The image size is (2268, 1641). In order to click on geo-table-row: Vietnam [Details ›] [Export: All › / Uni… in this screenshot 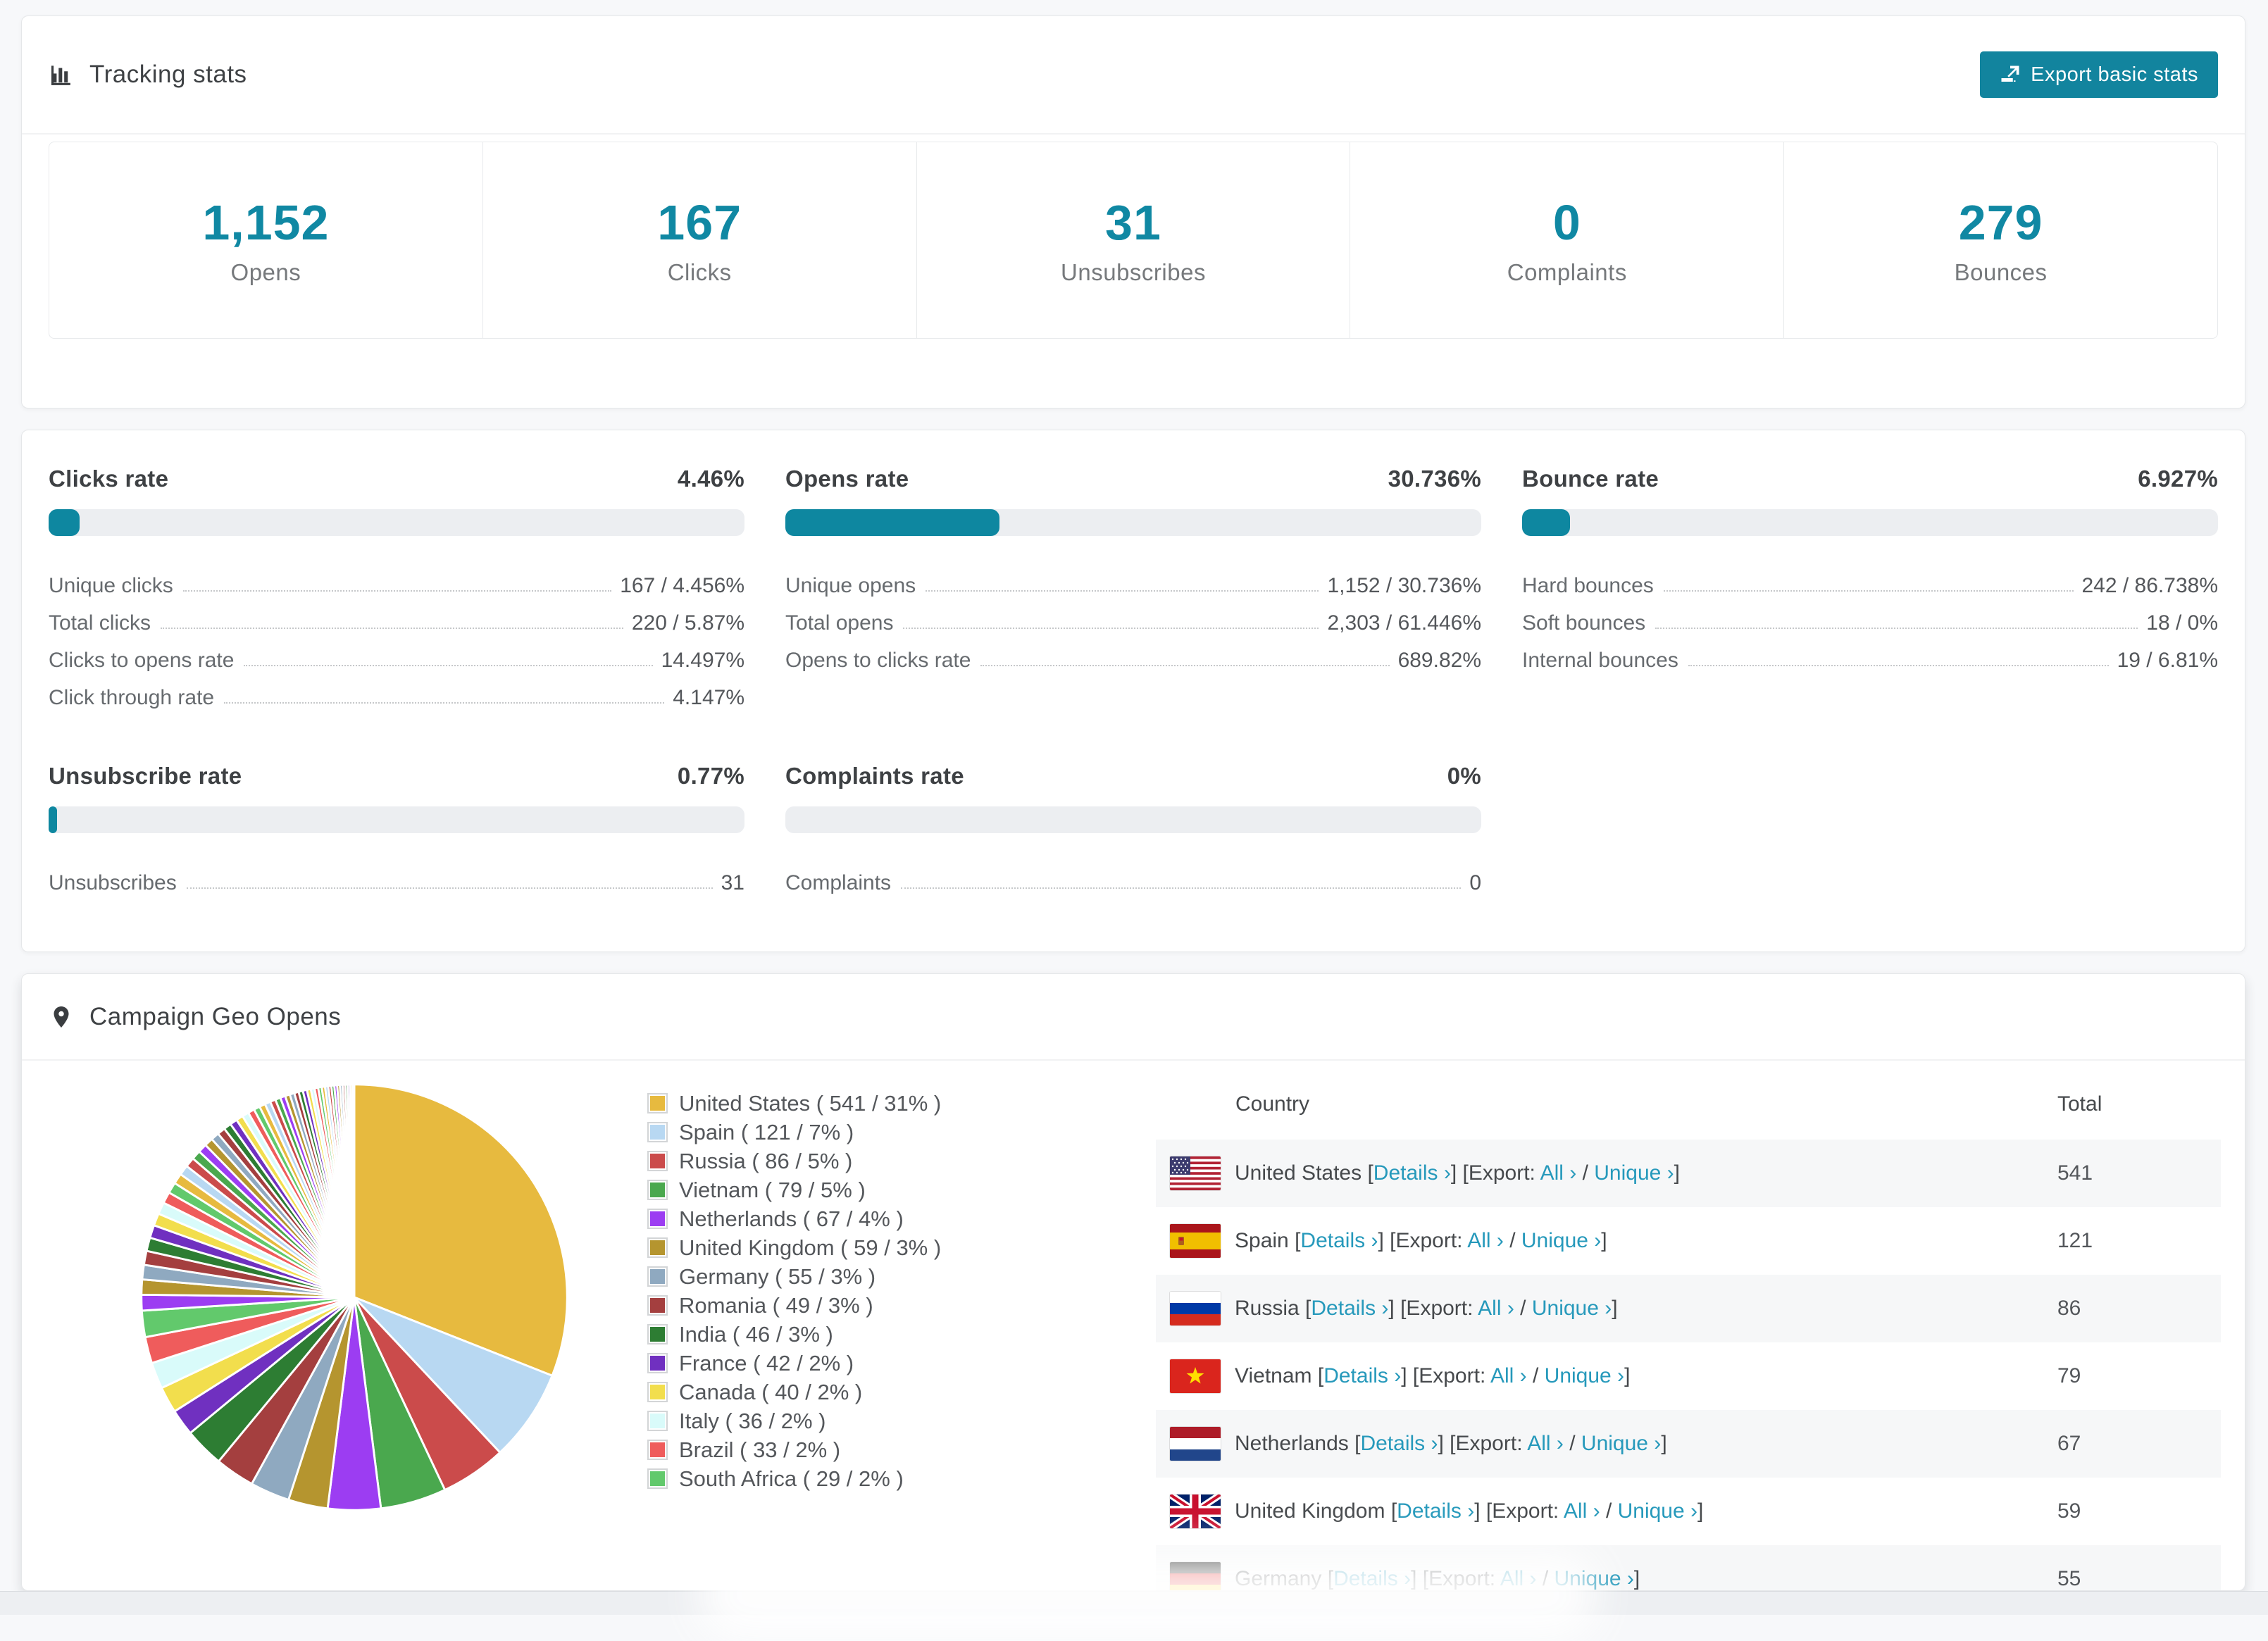, I will do `click(1689, 1376)`.